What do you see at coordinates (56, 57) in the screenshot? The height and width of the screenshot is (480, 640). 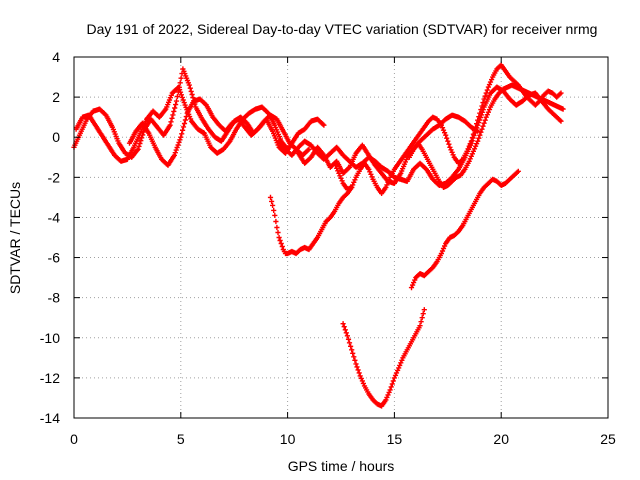 I see `y-tick-label: 4` at bounding box center [56, 57].